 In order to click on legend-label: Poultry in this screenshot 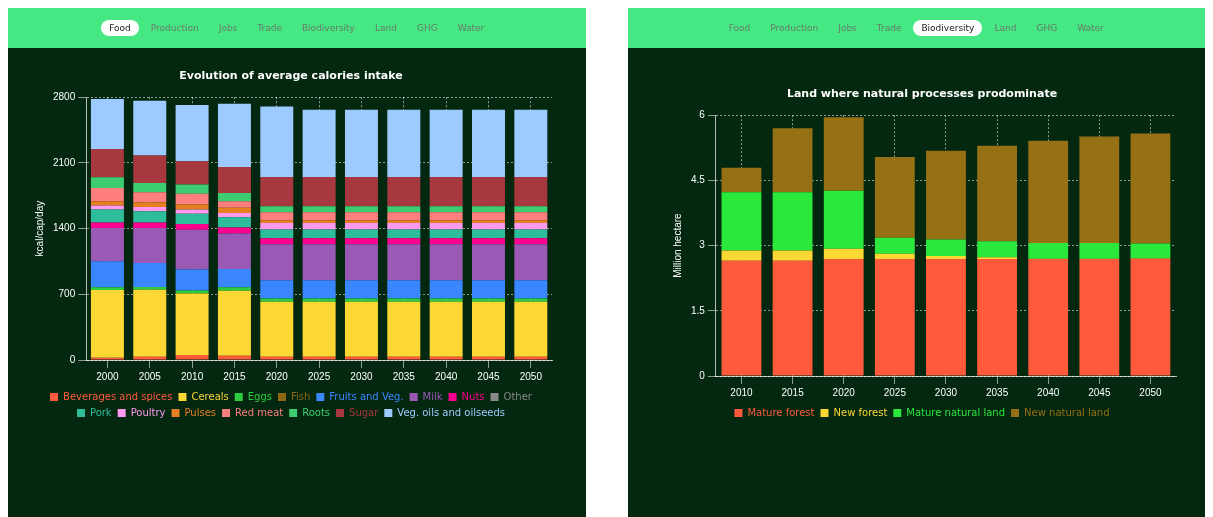, I will do `click(148, 412)`.